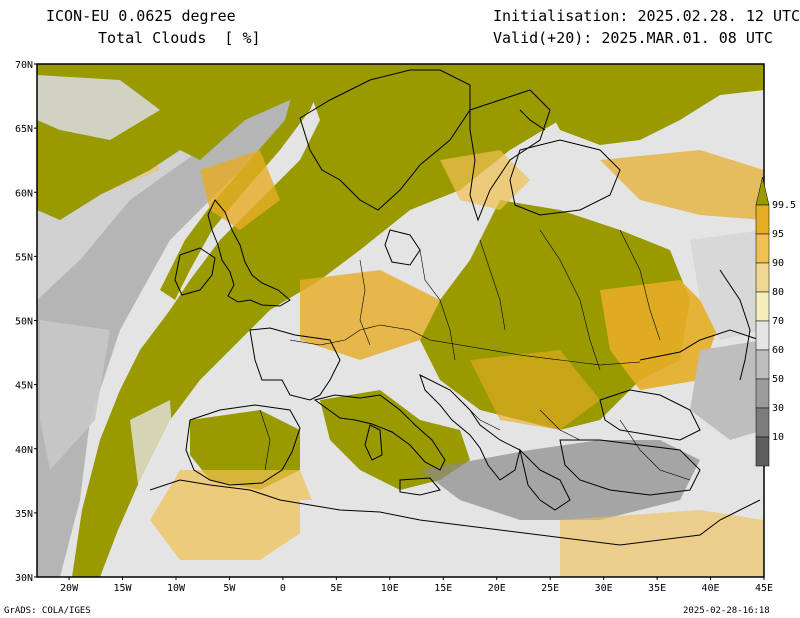  I want to click on footer-left: GrADS: COLA/IGES, so click(47, 611).